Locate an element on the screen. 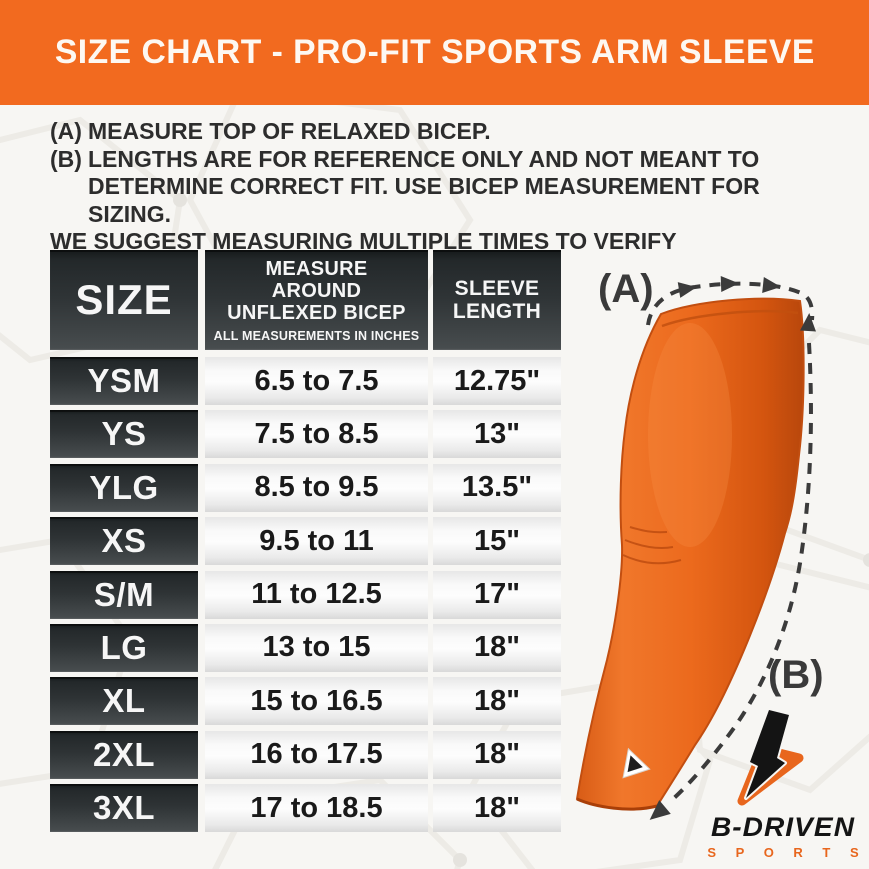 The image size is (869, 869). table-row: 3XL 17 to 18.5 18" is located at coordinates (305, 808).